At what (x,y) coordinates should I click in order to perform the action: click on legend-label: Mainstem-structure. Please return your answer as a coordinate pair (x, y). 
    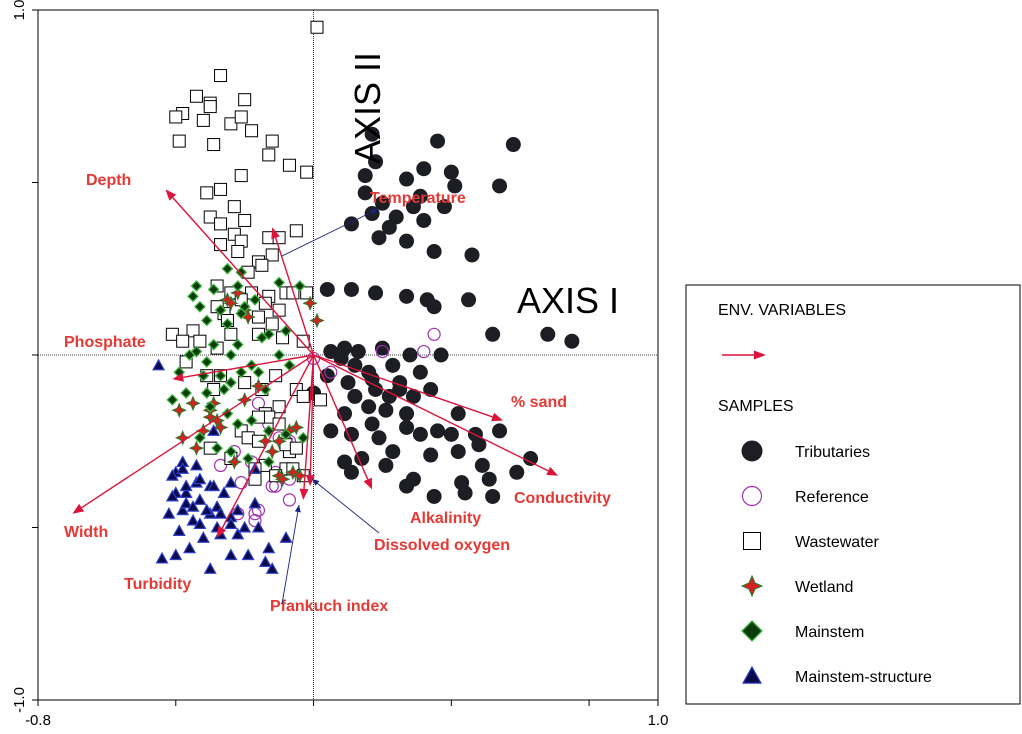
    Looking at the image, I should click on (863, 677).